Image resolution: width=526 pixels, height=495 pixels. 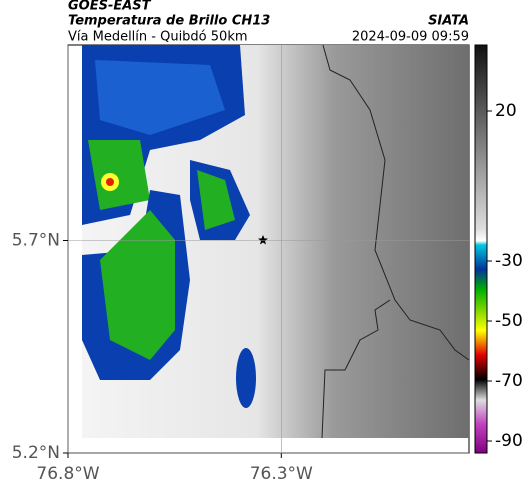 What do you see at coordinates (509, 441) in the screenshot?
I see `colorbar-tick-label: -90` at bounding box center [509, 441].